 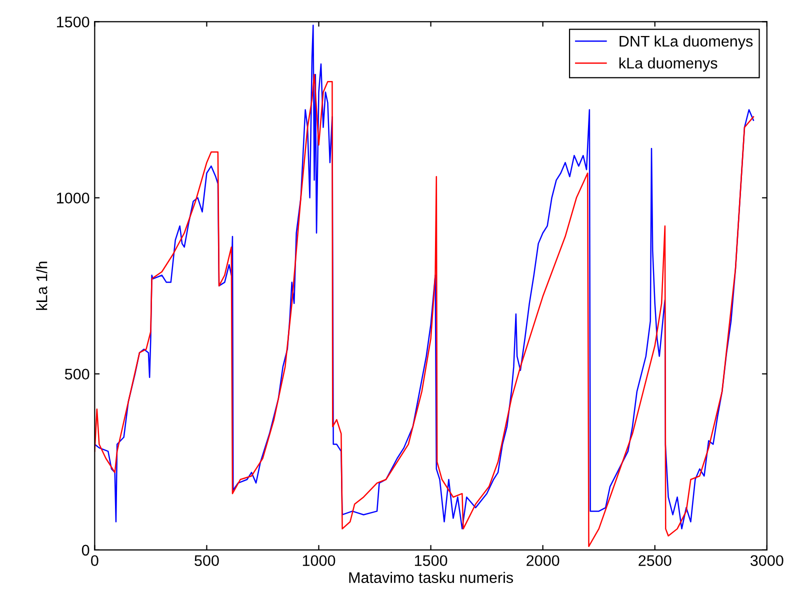 What do you see at coordinates (42, 286) in the screenshot?
I see `y-axis-title: kLa 1/h` at bounding box center [42, 286].